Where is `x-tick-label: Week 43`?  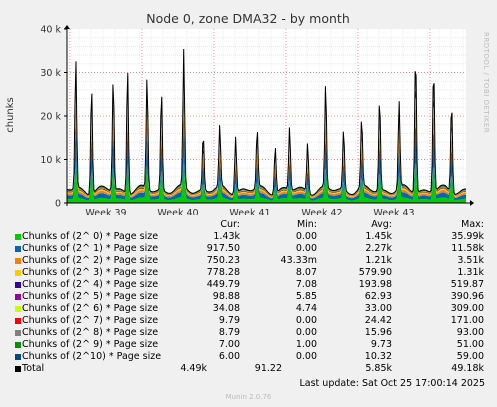 x-tick-label: Week 43 is located at coordinates (393, 211).